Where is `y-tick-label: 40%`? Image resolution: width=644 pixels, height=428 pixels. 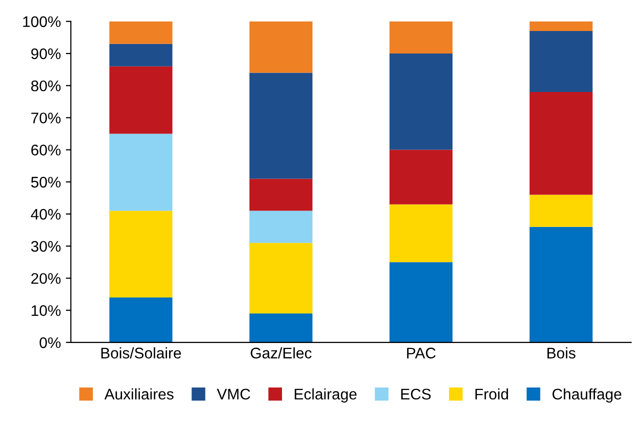 y-tick-label: 40% is located at coordinates (45, 214).